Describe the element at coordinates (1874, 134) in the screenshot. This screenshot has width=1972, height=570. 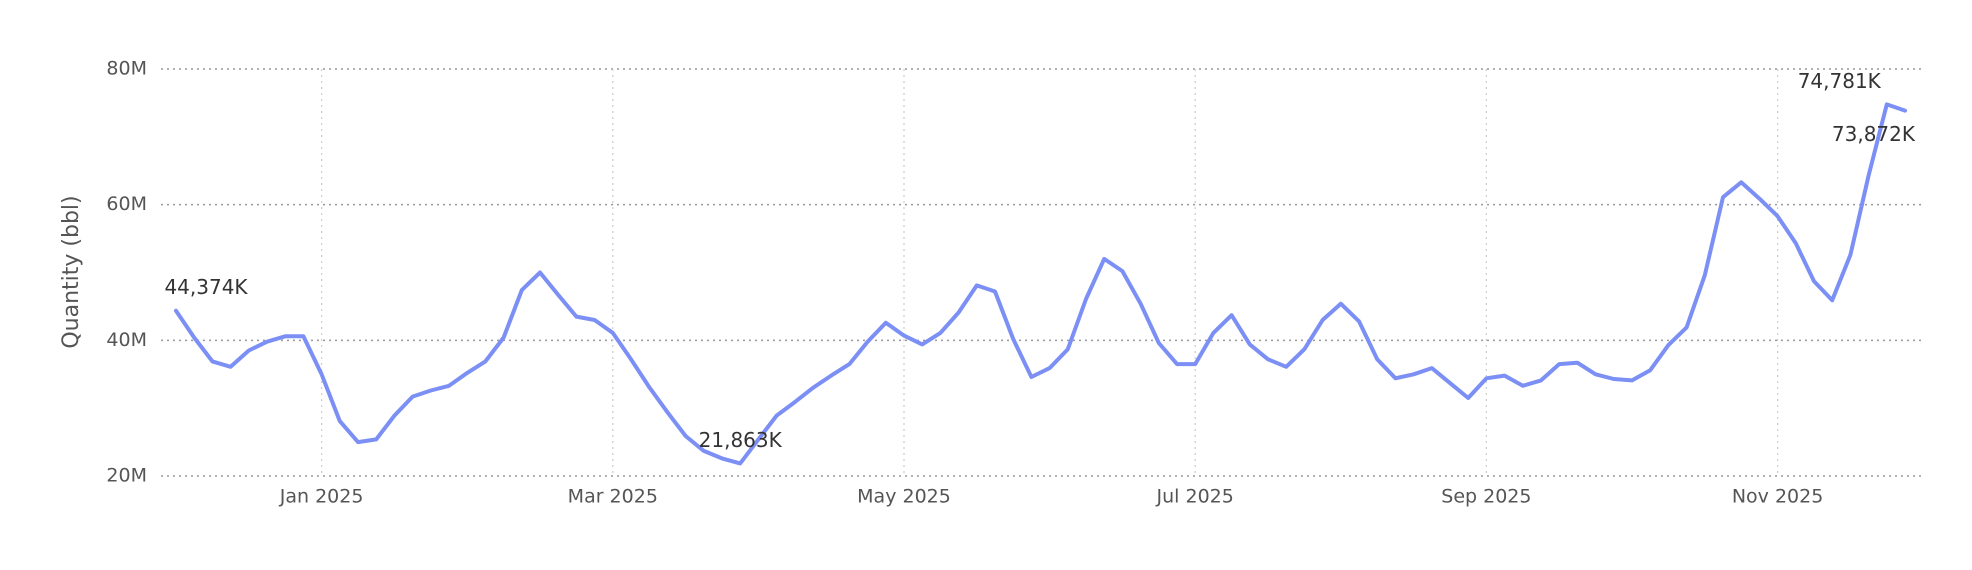
I see `data-label: 73,872K` at that location.